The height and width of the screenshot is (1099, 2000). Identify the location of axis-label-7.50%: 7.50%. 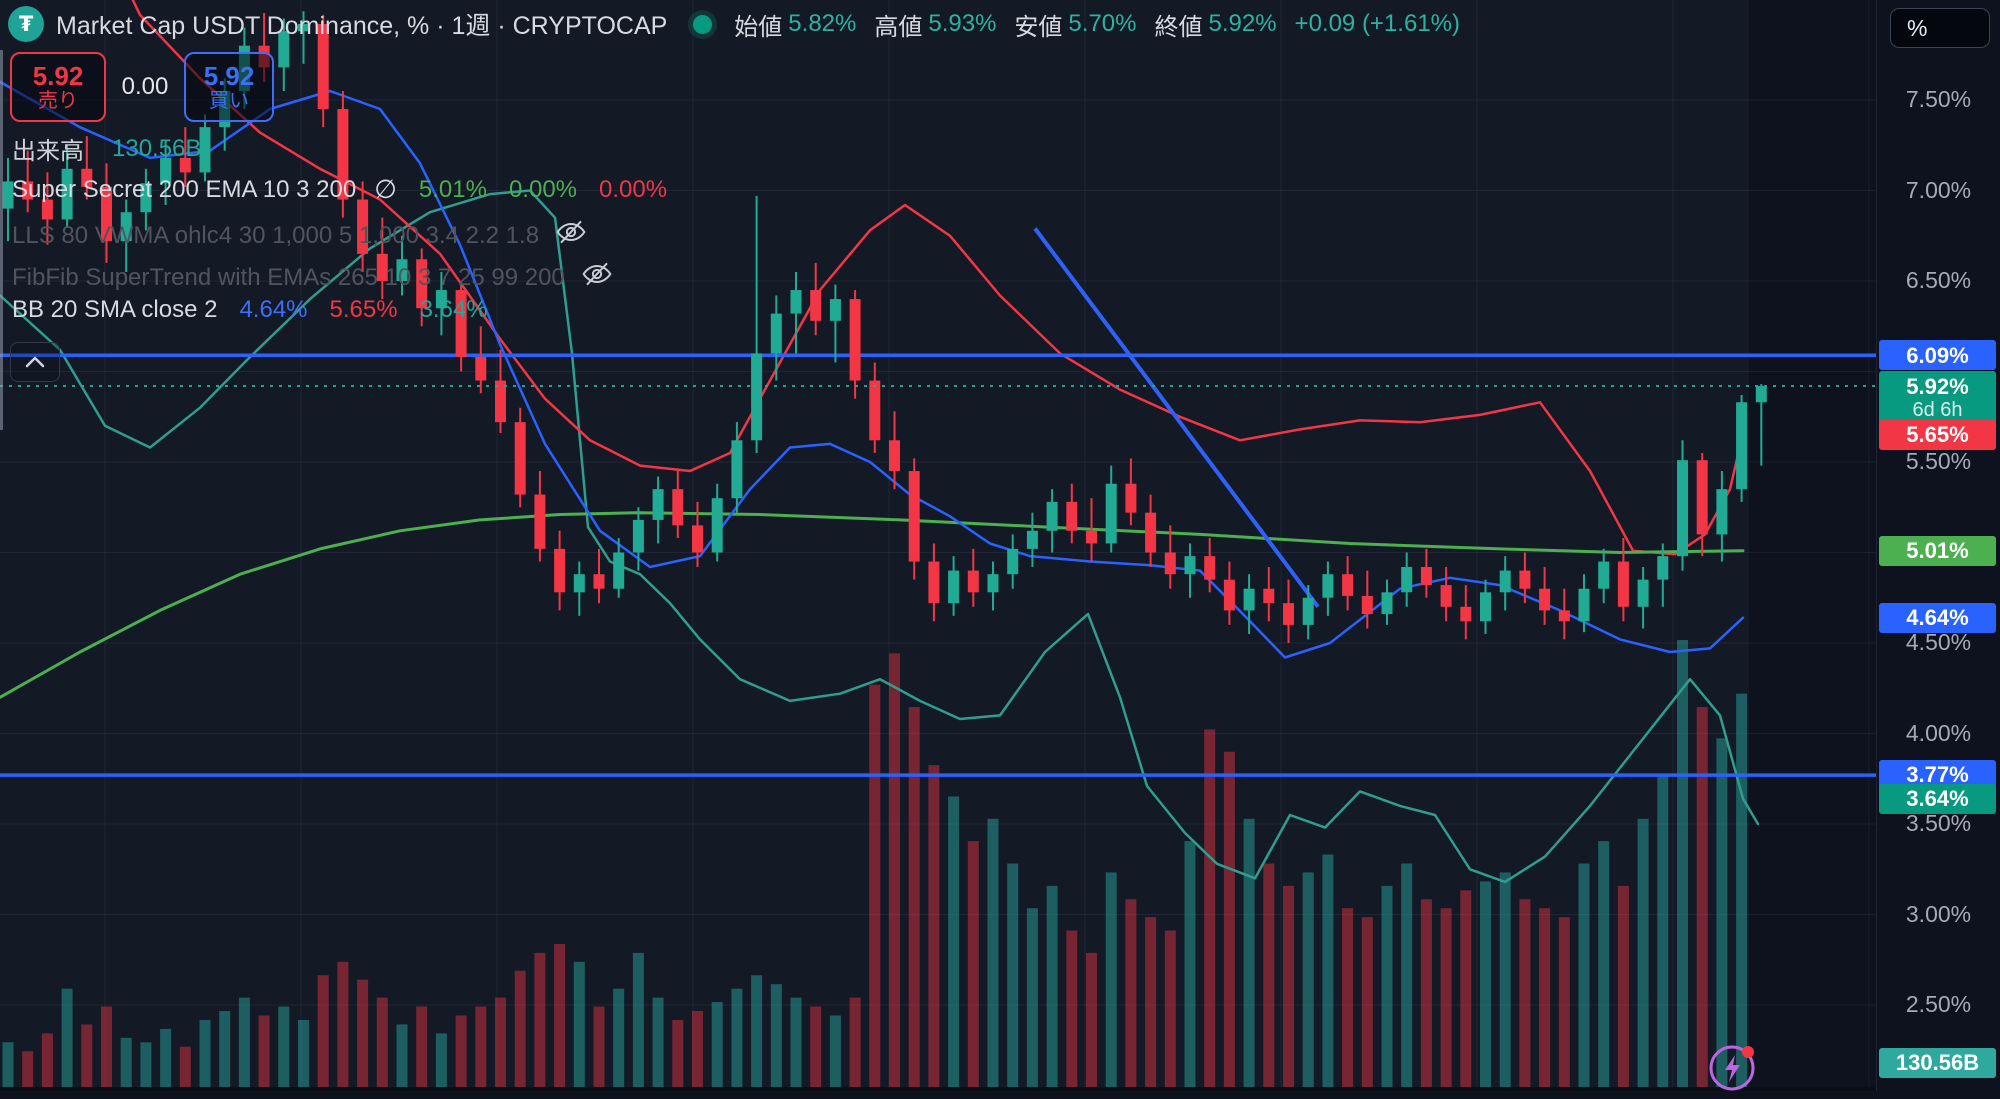
(1938, 99).